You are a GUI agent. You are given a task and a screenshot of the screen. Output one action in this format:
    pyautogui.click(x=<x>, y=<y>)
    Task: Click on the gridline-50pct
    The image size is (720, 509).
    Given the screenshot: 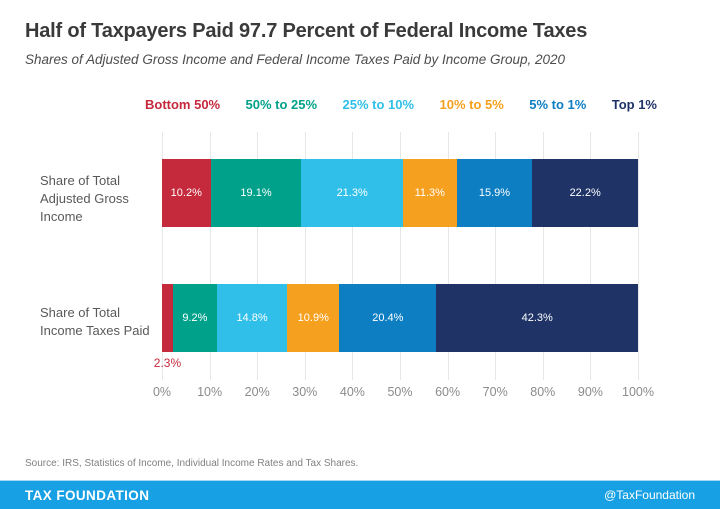 What is the action you would take?
    pyautogui.click(x=400, y=256)
    